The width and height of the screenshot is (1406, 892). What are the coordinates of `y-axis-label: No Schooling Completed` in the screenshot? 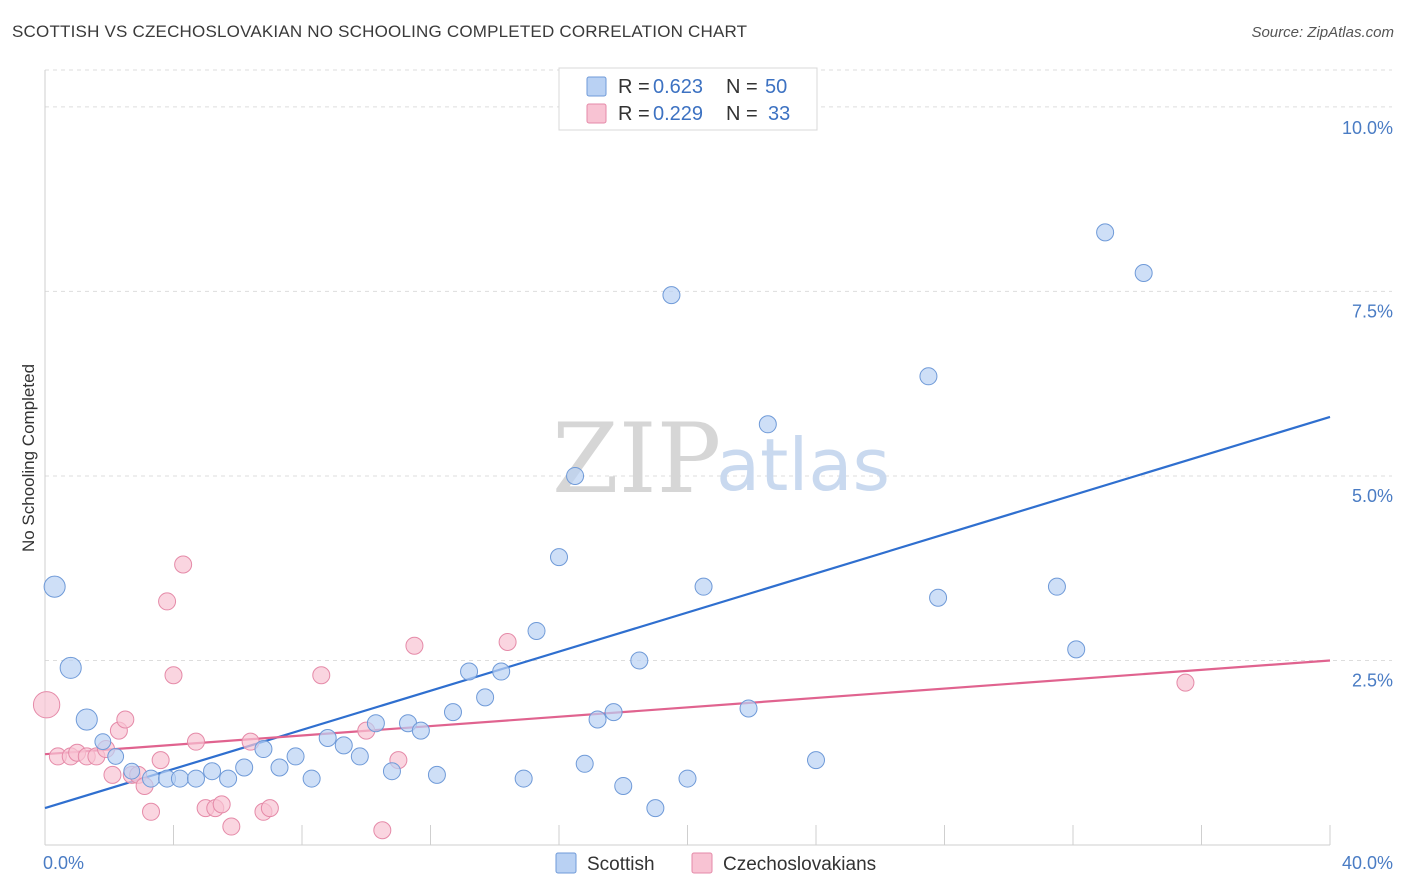 It's located at (28, 458).